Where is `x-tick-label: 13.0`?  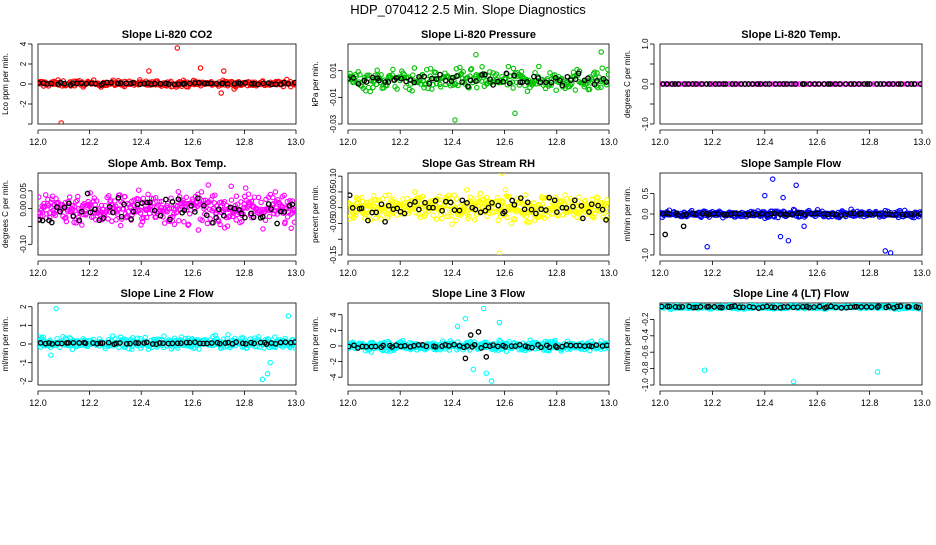
x-tick-label: 13.0 is located at coordinates (296, 142).